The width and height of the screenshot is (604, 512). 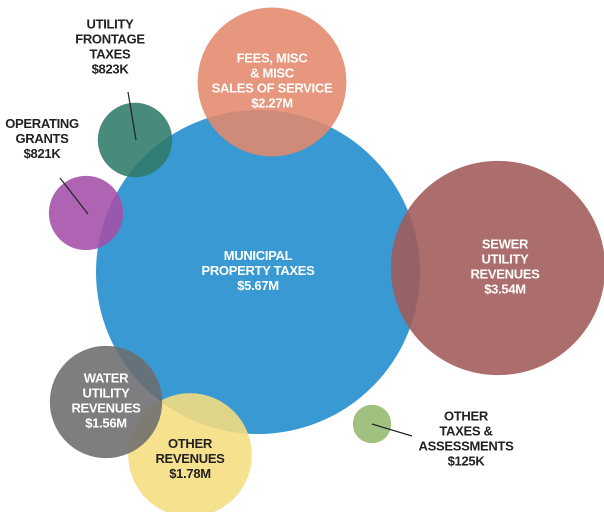 I want to click on label-line: ASSESSMENTS, so click(x=467, y=446).